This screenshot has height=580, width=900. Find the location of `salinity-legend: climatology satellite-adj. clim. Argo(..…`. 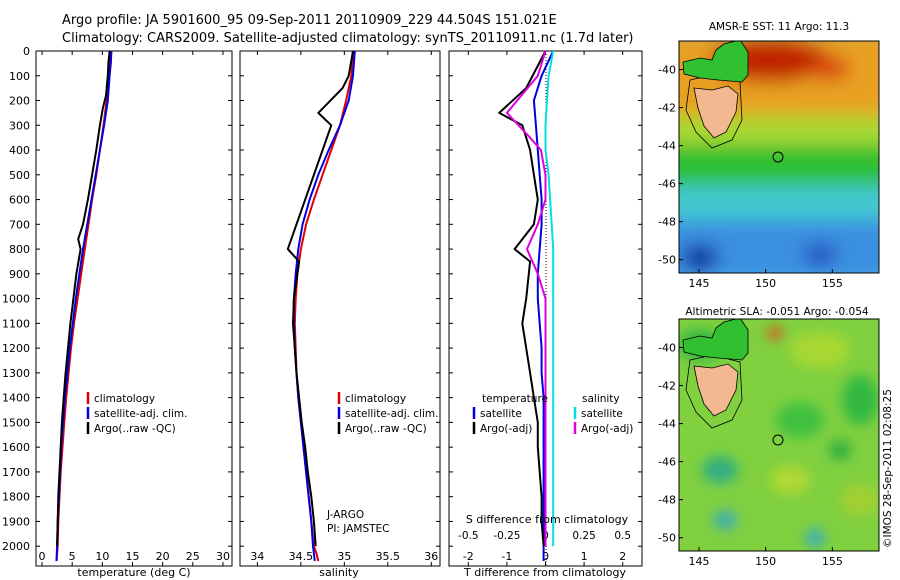

salinity-legend: climatology satellite-adj. clim. Argo(..… is located at coordinates (387, 413).